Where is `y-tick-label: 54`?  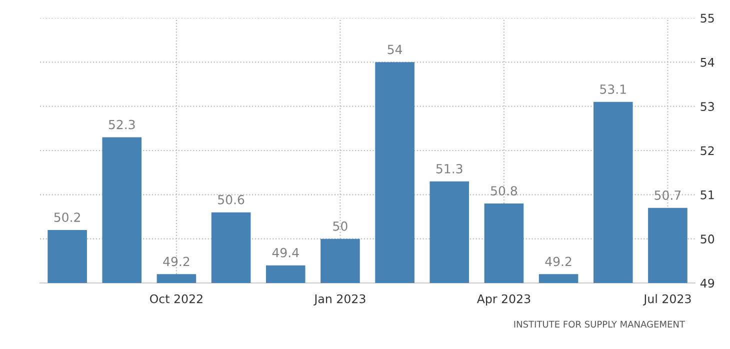
y-tick-label: 54 is located at coordinates (707, 62).